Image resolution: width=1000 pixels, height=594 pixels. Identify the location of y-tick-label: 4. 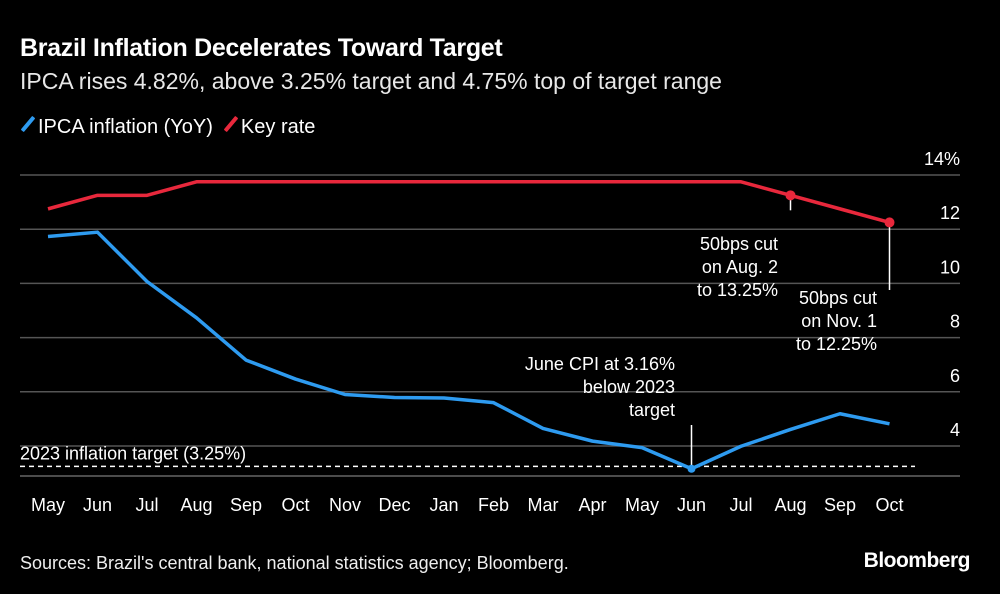
(955, 430).